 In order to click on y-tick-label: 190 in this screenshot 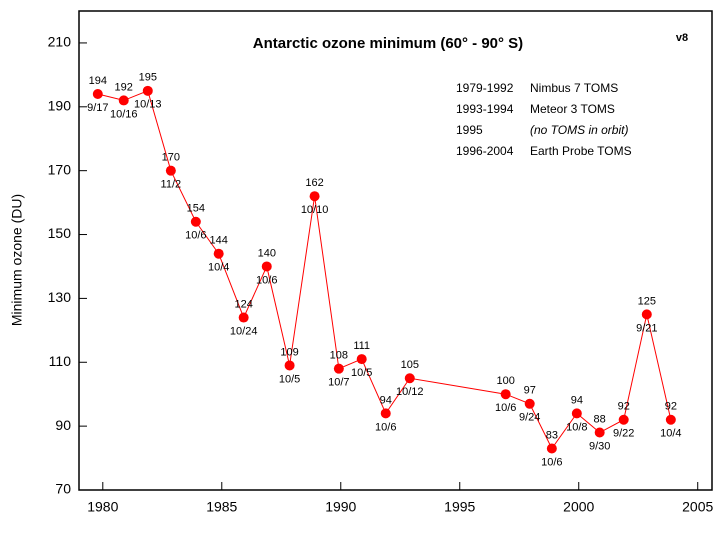, I will do `click(60, 106)`.